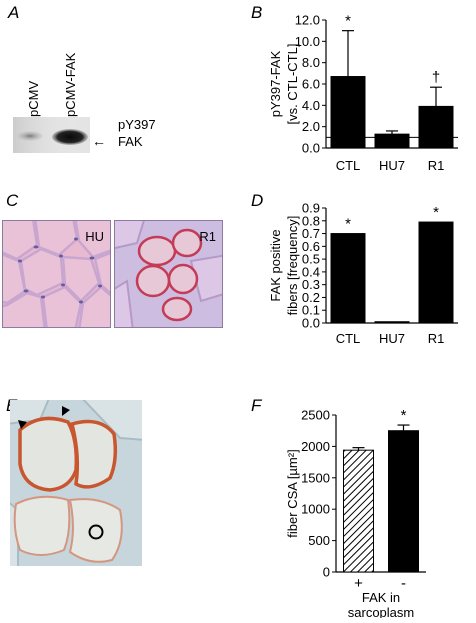 This screenshot has height=623, width=476. Describe the element at coordinates (311, 233) in the screenshot. I see `y-tick-label: 0.7` at that location.